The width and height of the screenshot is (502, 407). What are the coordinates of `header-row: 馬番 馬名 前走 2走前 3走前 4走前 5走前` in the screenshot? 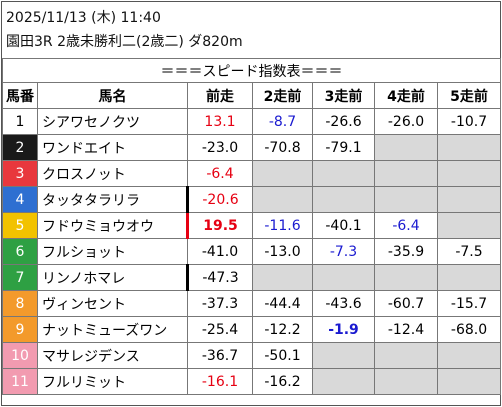 It's located at (252, 95).